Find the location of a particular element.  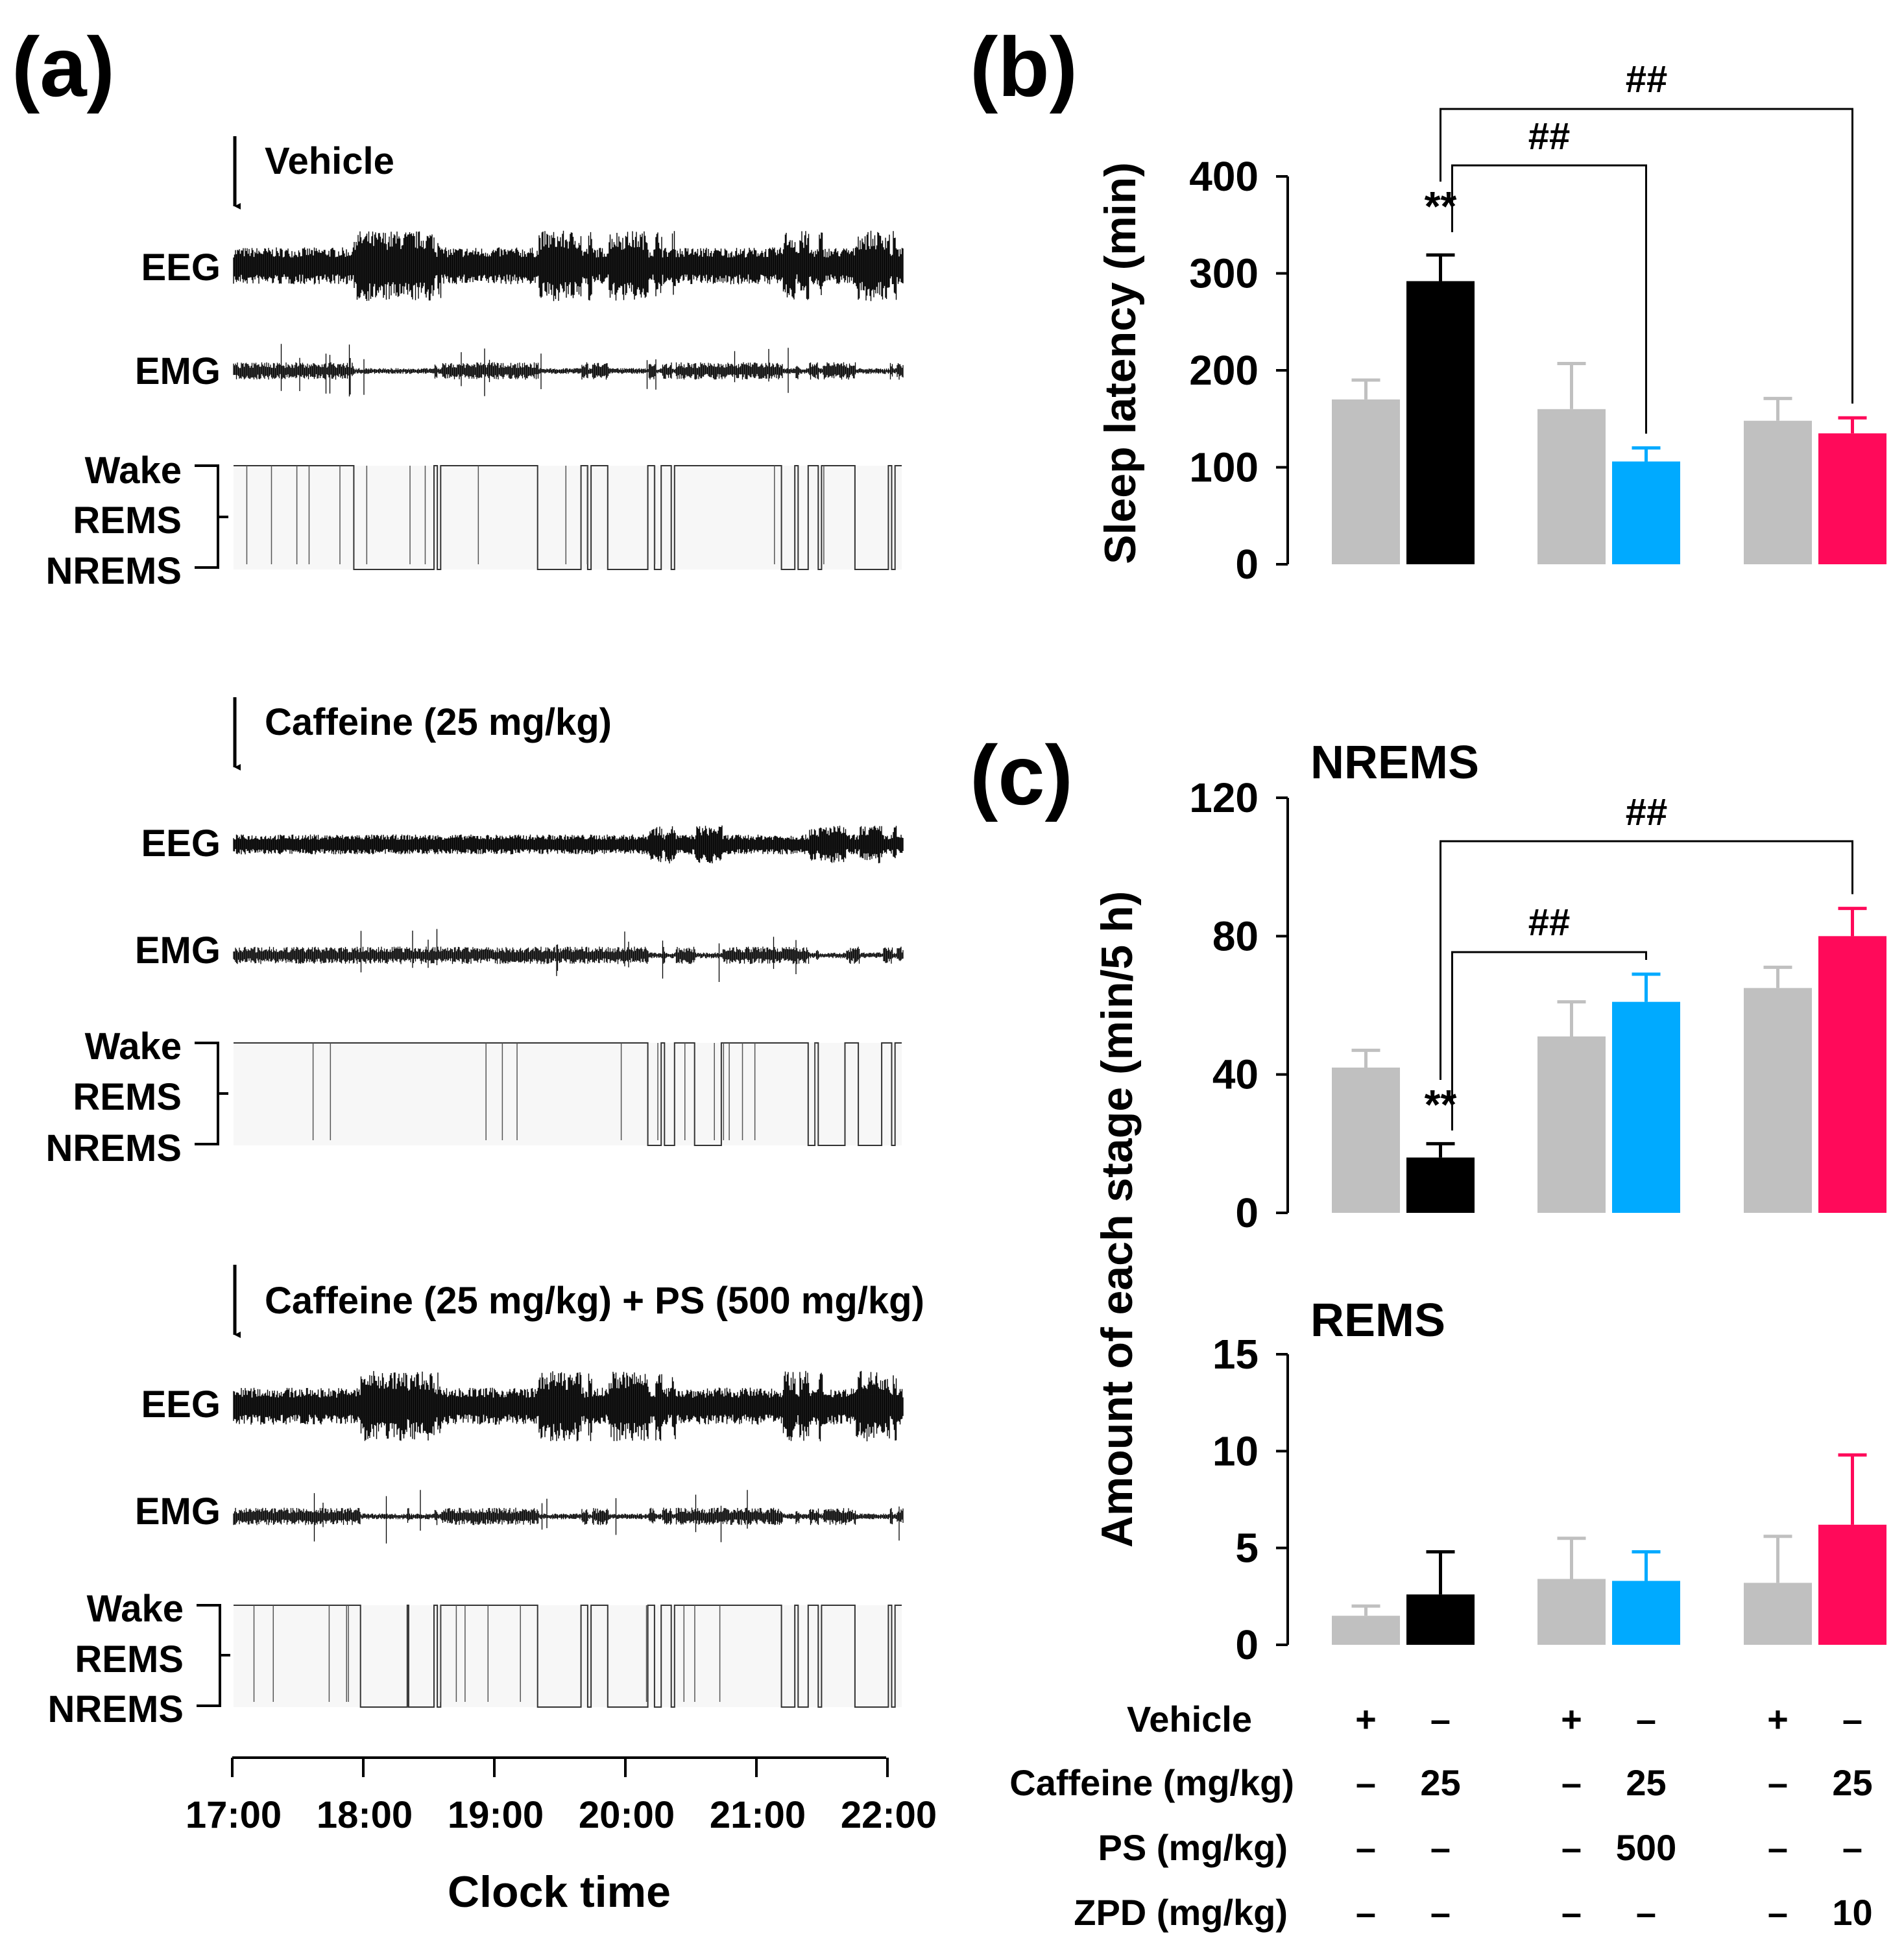

y-axis-label: Sleep latency (min) is located at coordinates (1120, 363).